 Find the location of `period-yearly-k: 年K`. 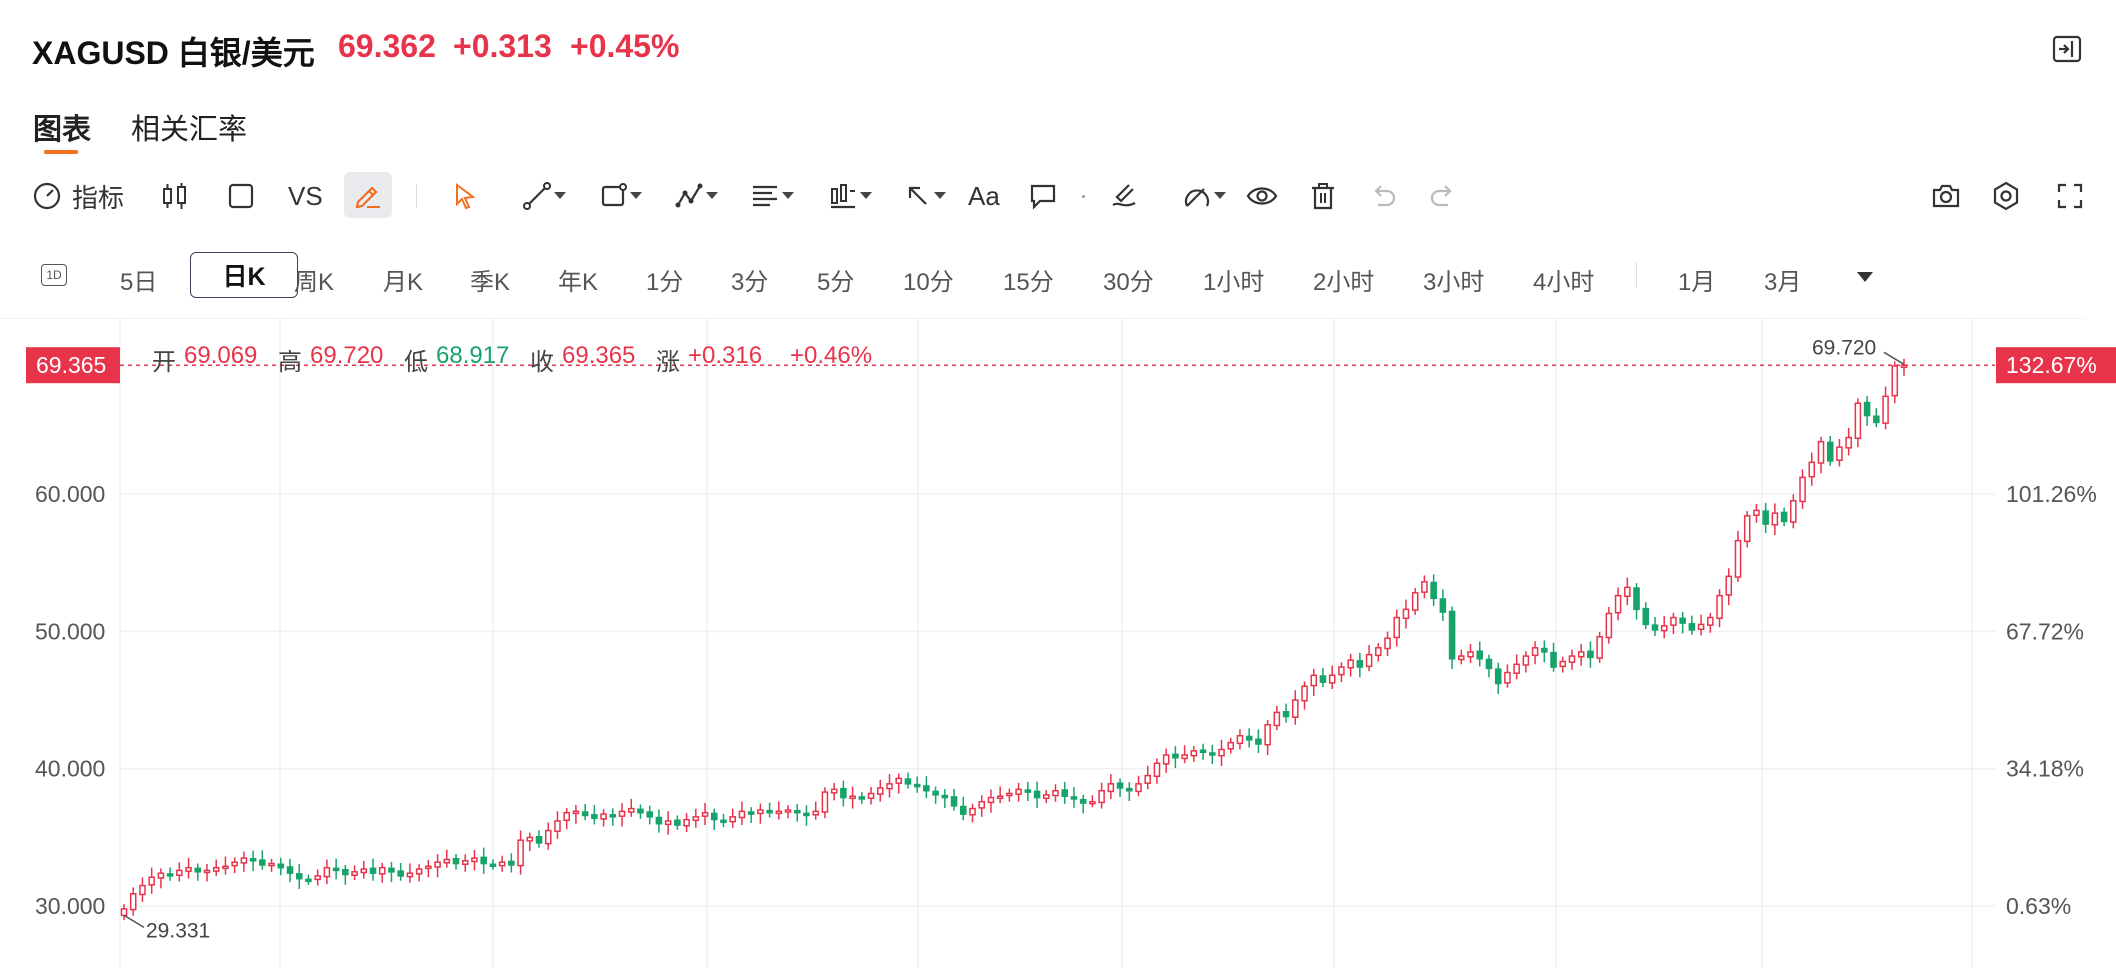

period-yearly-k: 年K is located at coordinates (578, 282).